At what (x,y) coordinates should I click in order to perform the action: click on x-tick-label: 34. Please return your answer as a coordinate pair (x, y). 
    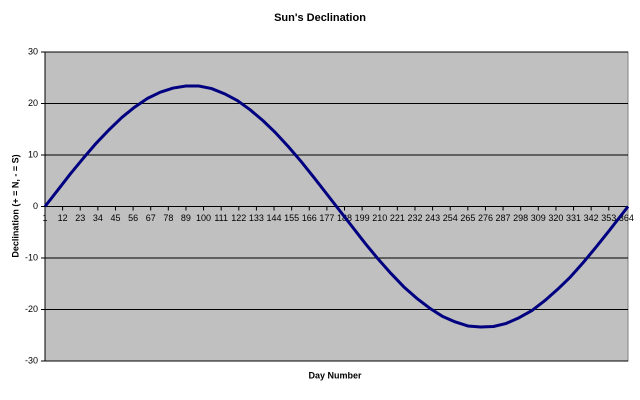
    Looking at the image, I should click on (98, 218).